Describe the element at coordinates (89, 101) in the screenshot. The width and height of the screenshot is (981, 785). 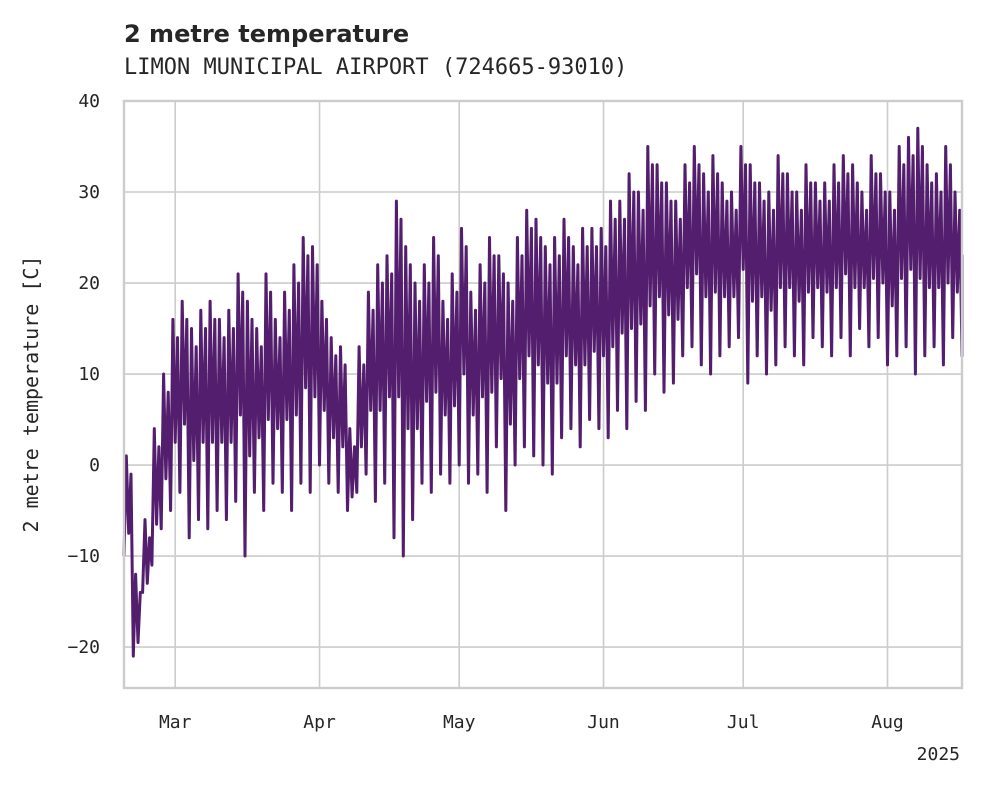
I see `y-tick-label: 40` at that location.